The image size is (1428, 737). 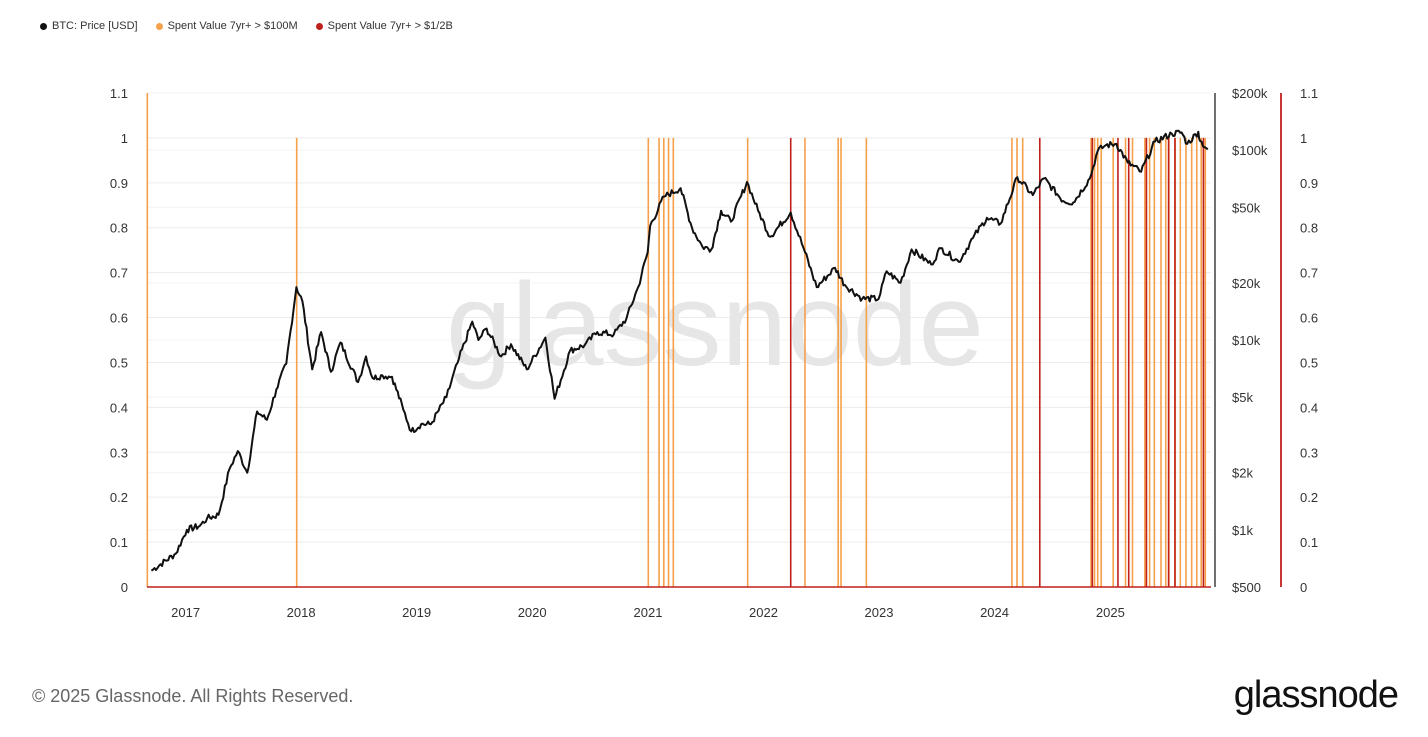 I want to click on y-left-tick-label: 0.6, so click(x=119, y=318).